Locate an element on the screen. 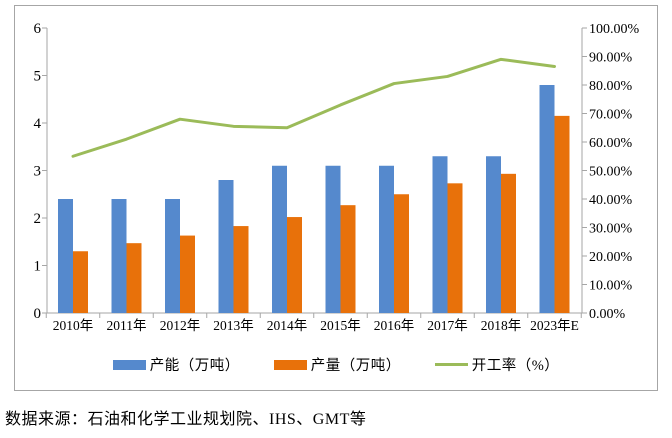 The image size is (672, 438). right-axis-tick-label: 0.00% is located at coordinates (607, 314).